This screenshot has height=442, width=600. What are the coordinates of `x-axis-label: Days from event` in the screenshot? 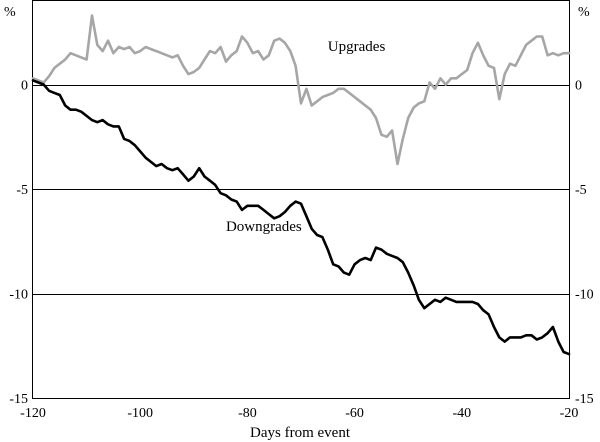 It's located at (300, 433).